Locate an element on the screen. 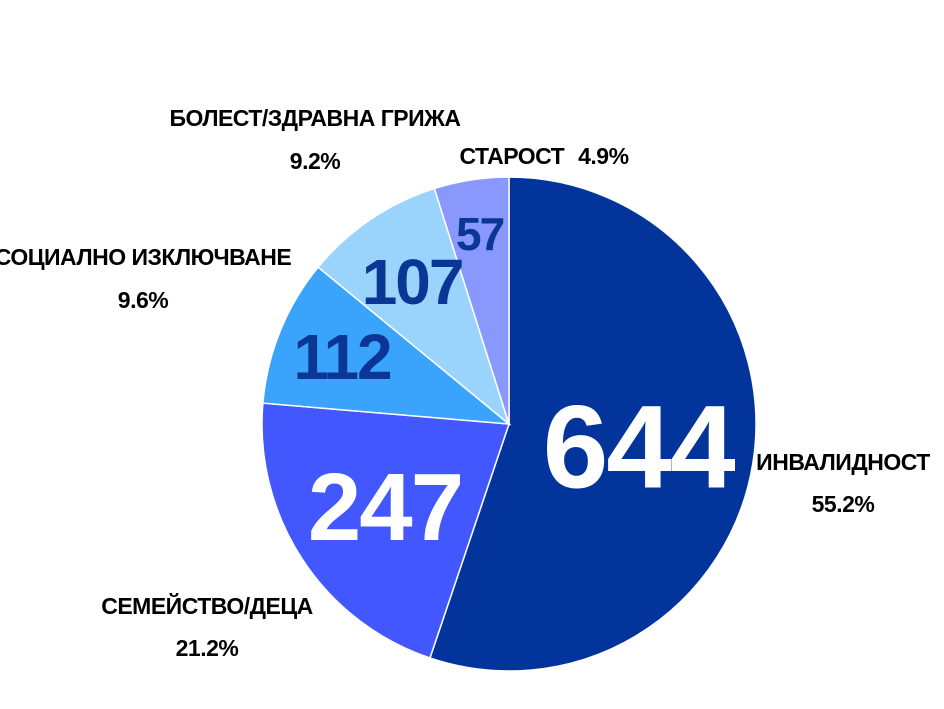 Image resolution: width=944 pixels, height=709 pixels. category-label-illness-healthcare: БОЛЕСТ/ЗДРАВНА ГРИЖА is located at coordinates (314, 118).